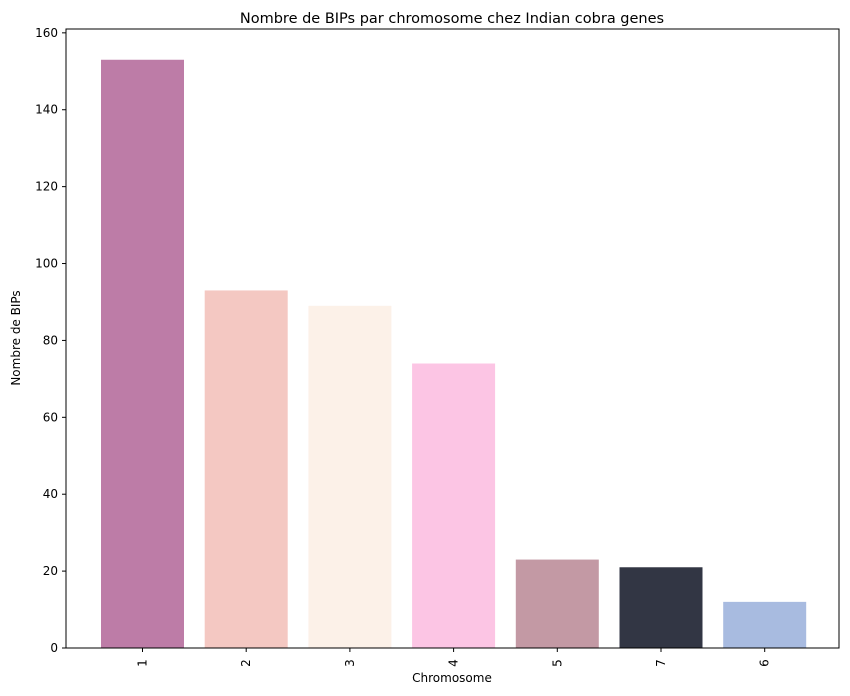  What do you see at coordinates (765, 663) in the screenshot?
I see `x-tick-label: 6` at bounding box center [765, 663].